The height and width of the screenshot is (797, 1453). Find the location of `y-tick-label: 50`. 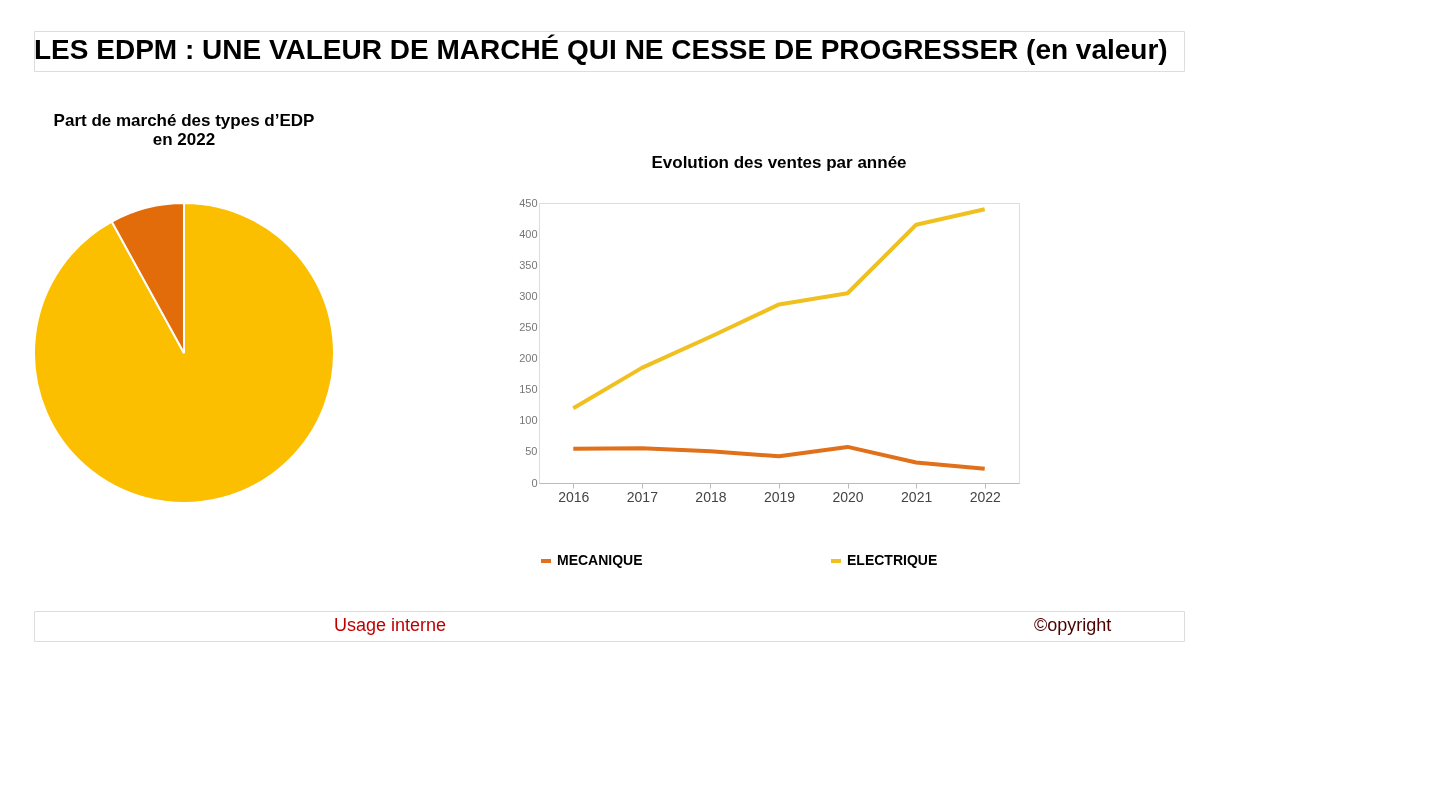

y-tick-label: 50 is located at coordinates (531, 451).